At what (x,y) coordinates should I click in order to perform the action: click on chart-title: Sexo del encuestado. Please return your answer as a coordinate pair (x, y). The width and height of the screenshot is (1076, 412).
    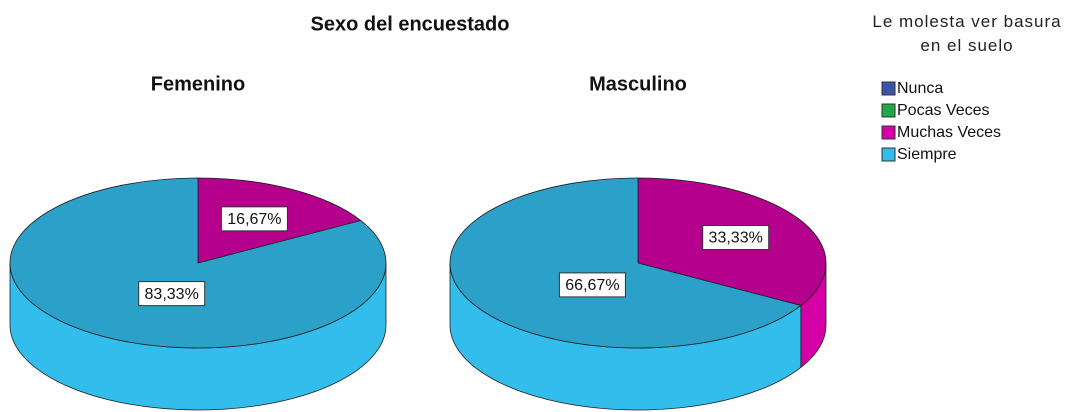
    Looking at the image, I should click on (410, 24).